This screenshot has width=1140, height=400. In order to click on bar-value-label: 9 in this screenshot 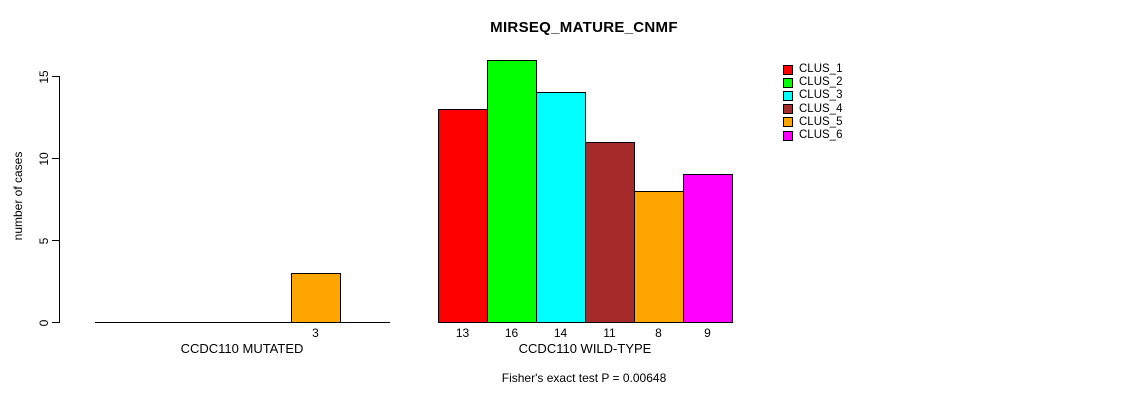, I will do `click(707, 333)`.